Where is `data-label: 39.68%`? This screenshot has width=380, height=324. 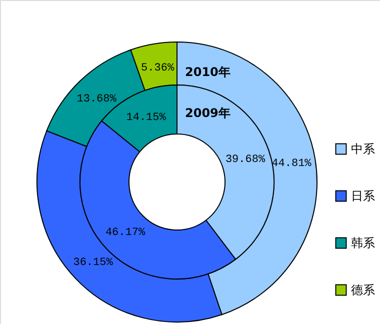 data-label: 39.68% is located at coordinates (245, 160).